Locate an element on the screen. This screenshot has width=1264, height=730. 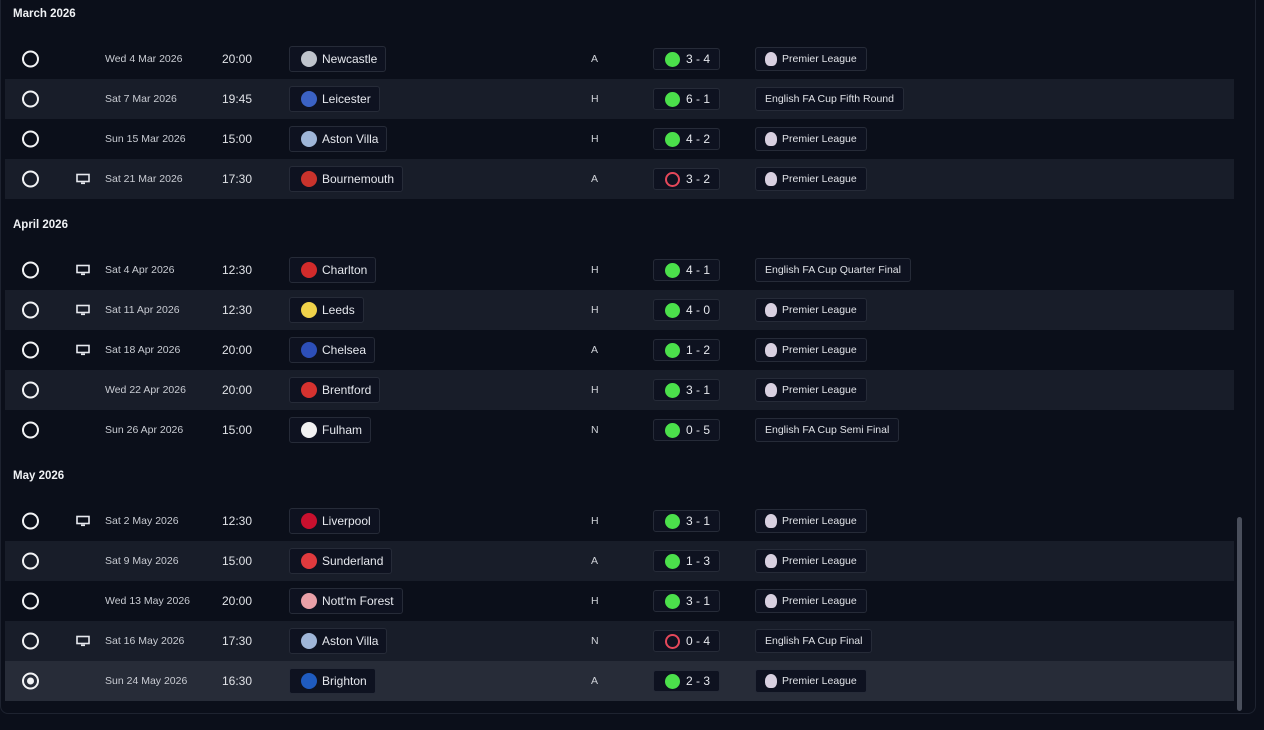
opponent-name: Bournemouth is located at coordinates (358, 179).